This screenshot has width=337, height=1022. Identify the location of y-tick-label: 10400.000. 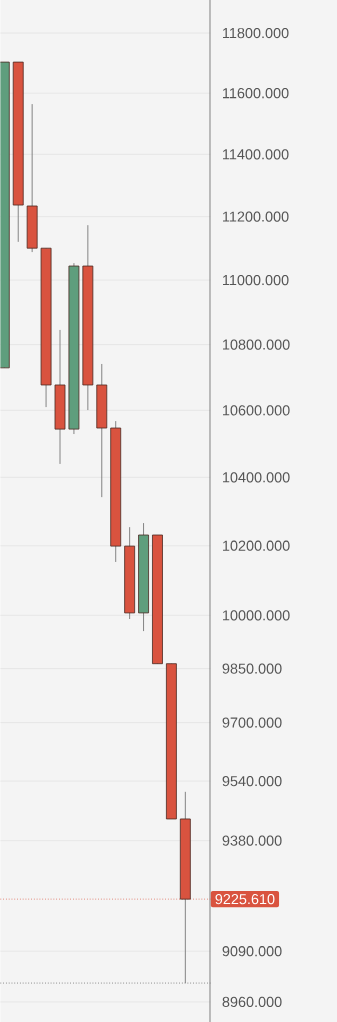
(256, 477).